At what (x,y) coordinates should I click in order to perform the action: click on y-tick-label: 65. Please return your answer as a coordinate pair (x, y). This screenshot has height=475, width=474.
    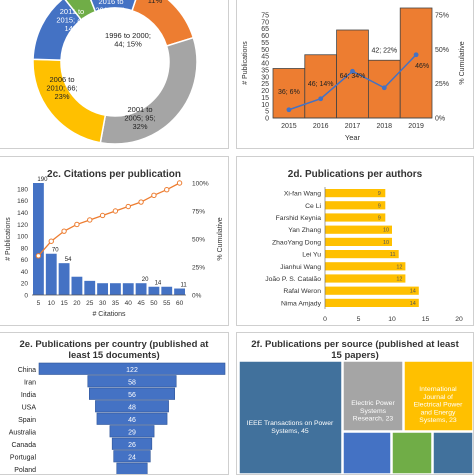
    Looking at the image, I should click on (265, 29).